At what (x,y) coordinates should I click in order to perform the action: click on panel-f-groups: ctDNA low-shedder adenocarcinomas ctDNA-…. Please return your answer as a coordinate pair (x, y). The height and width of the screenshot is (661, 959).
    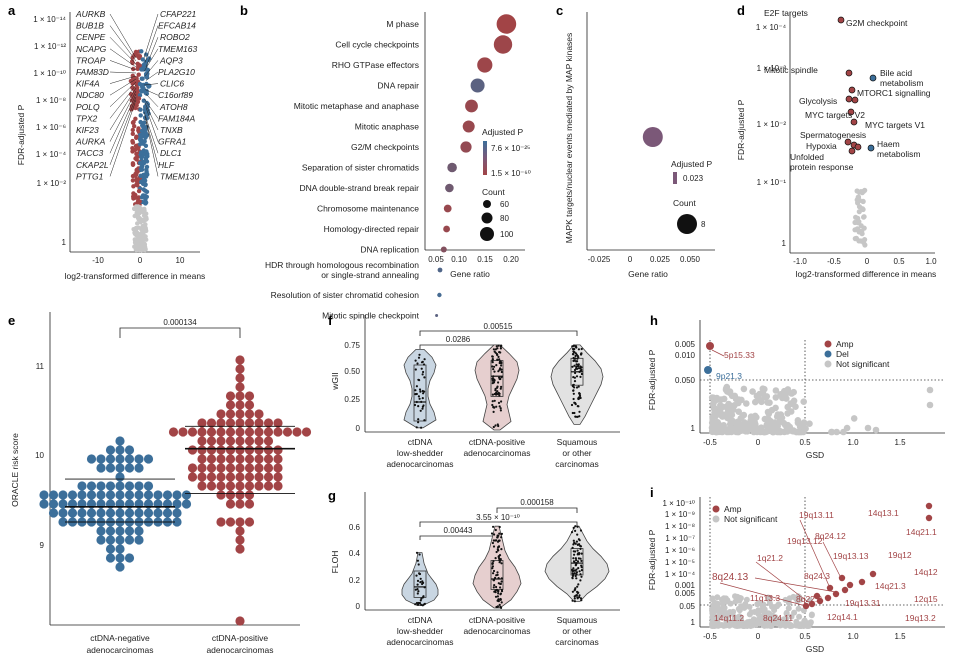
    Looking at the image, I should click on (492, 453).